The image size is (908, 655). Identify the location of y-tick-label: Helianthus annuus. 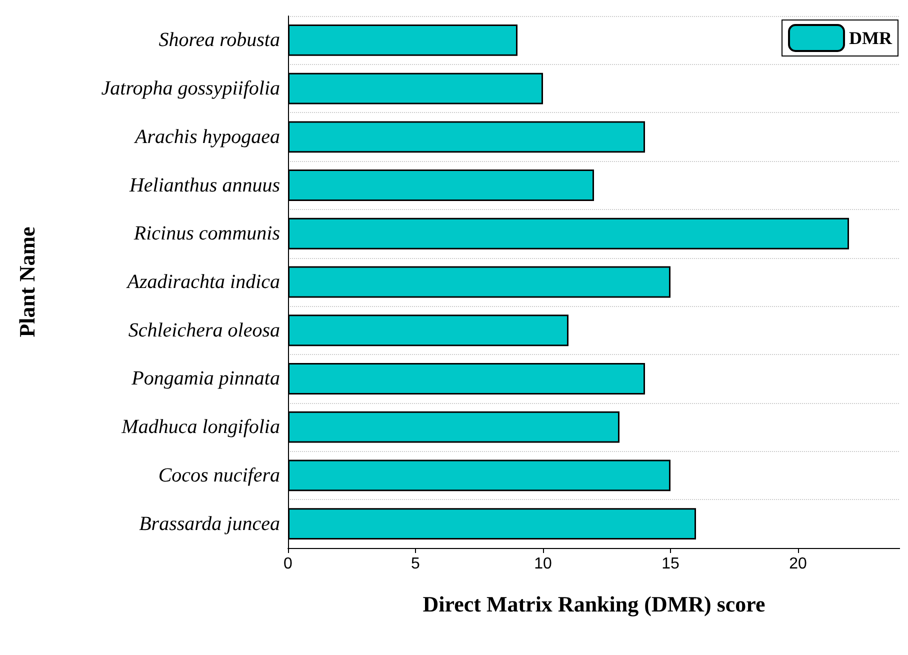
(204, 185).